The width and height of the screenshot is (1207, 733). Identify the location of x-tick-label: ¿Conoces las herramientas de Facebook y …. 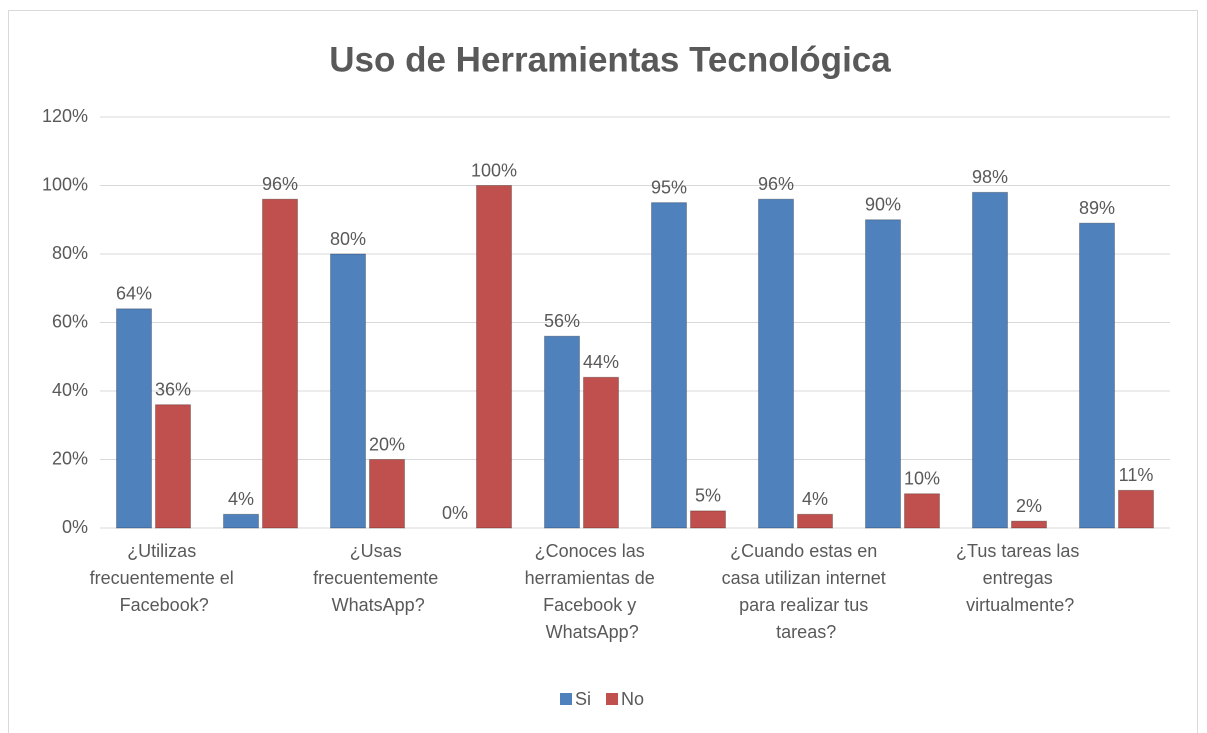
(592, 591).